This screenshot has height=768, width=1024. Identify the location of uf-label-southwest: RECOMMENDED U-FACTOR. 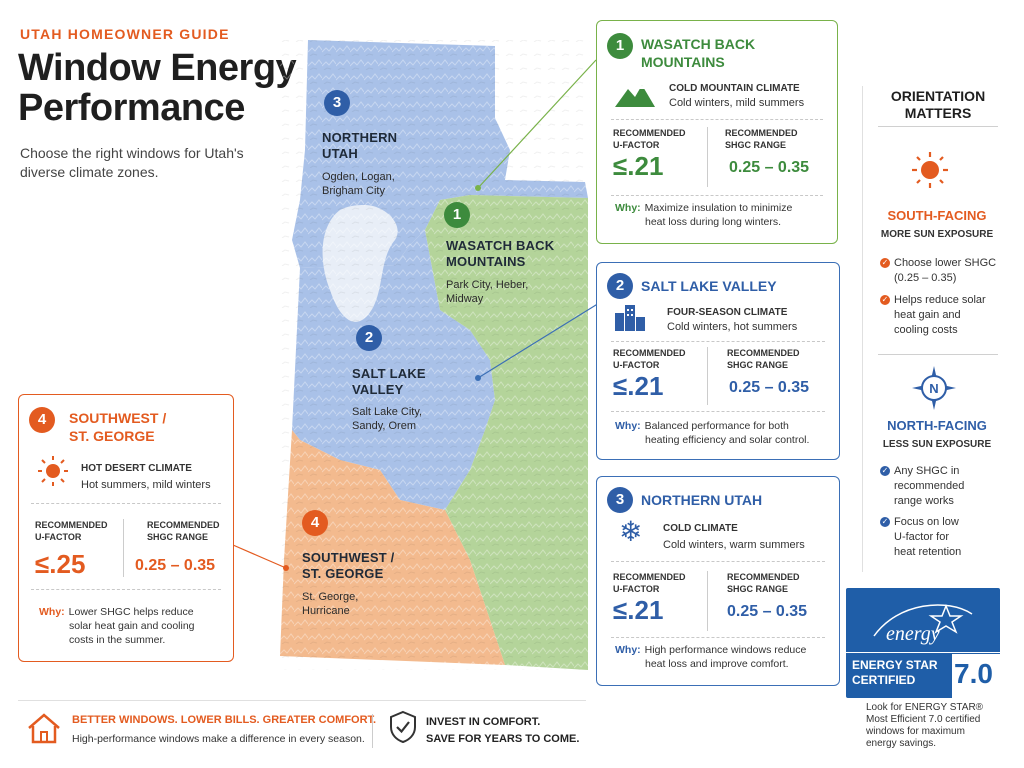
(71, 531).